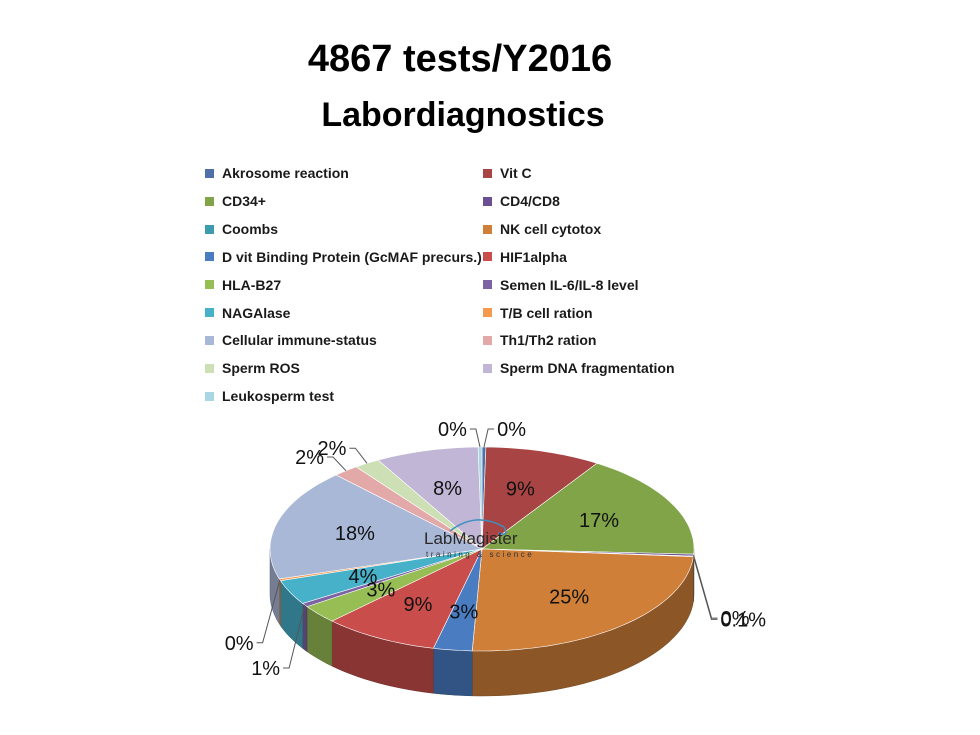 The width and height of the screenshot is (980, 735). Describe the element at coordinates (530, 200) in the screenshot. I see `legend-label: CD4/CD8` at that location.